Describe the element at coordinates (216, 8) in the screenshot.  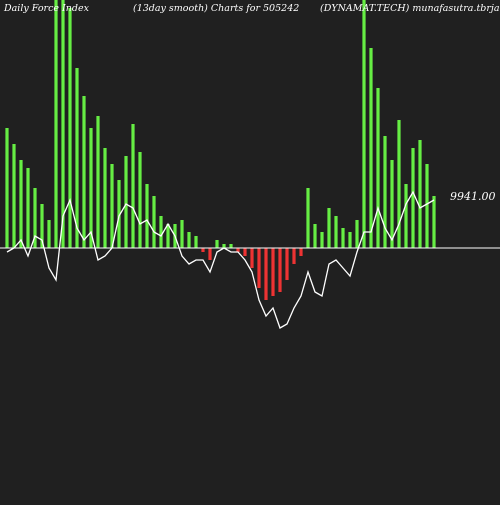
I see `title-center: (13day smooth) Charts for 505242` at that location.